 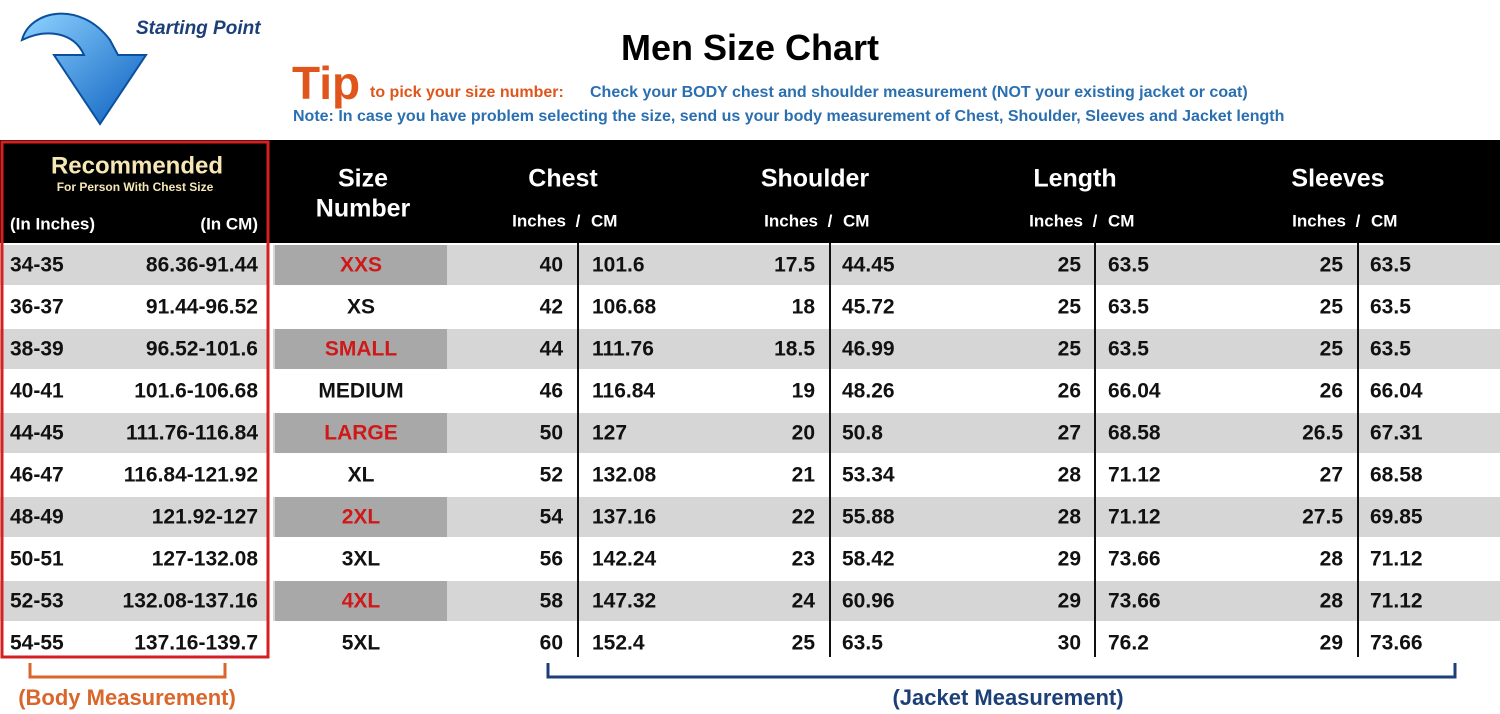 I want to click on size-label: 4XL, so click(x=361, y=601).